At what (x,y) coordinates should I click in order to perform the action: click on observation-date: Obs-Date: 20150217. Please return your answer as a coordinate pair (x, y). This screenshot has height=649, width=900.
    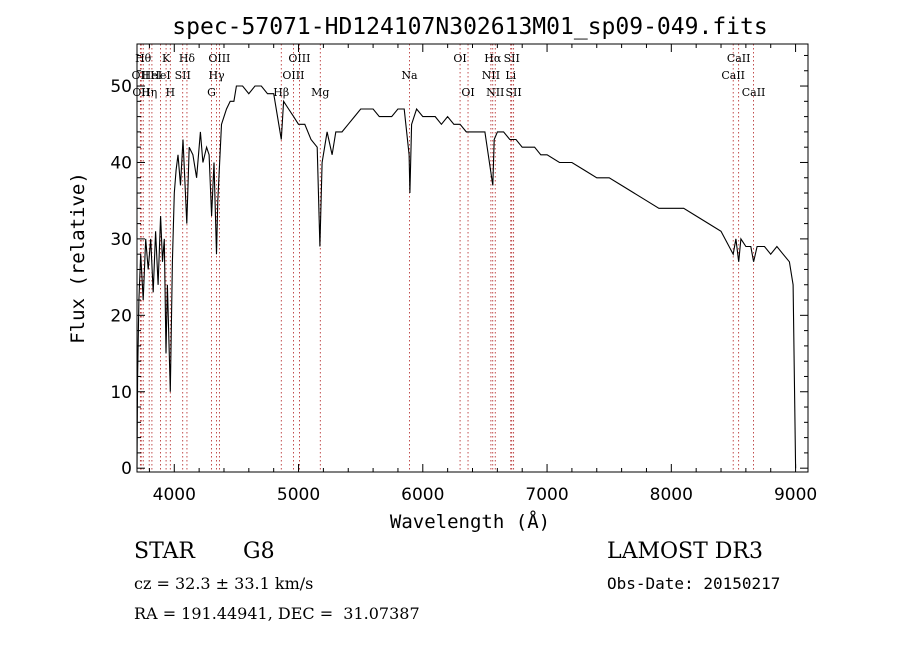
    Looking at the image, I should click on (694, 583).